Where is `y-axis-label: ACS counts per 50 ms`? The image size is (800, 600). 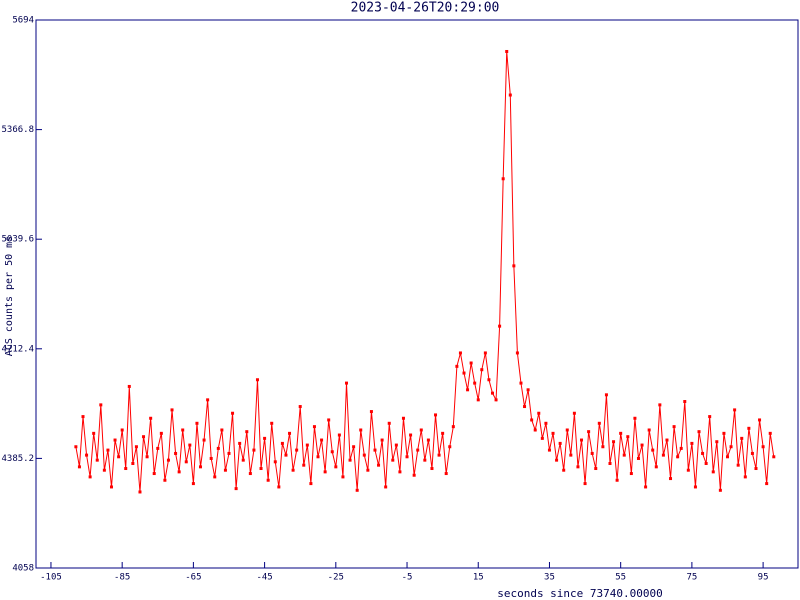
y-axis-label: ACS counts per 50 ms is located at coordinates (9, 296).